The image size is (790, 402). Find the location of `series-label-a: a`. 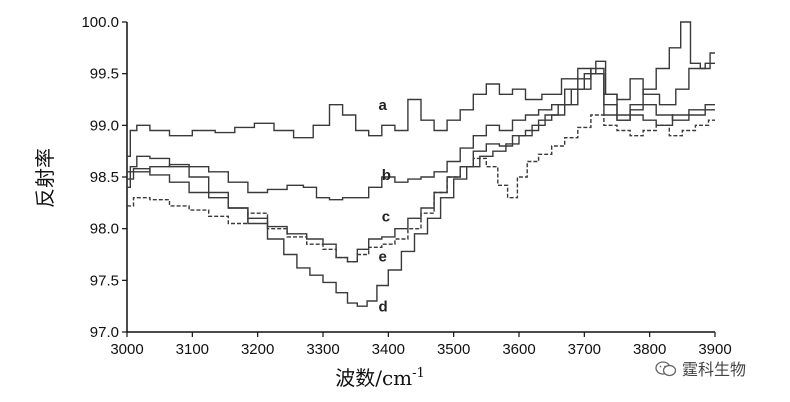

series-label-a: a is located at coordinates (383, 105).